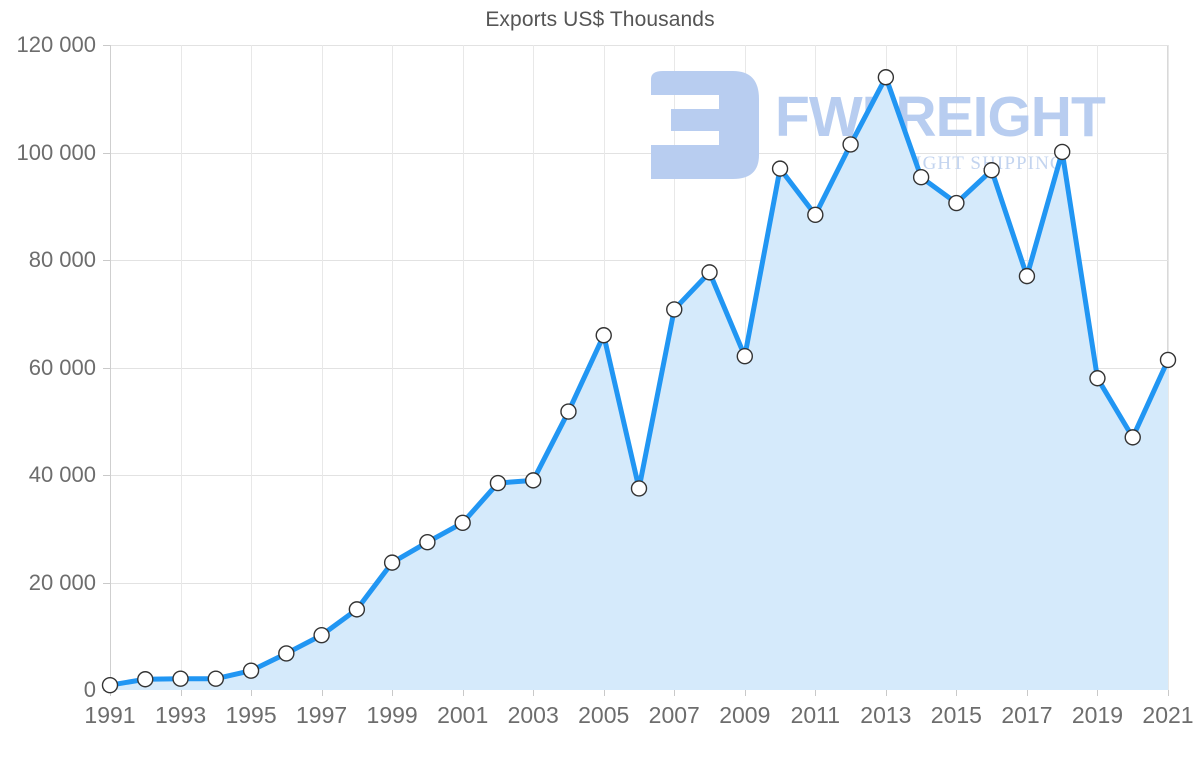  I want to click on y-axis-line, so click(110, 368).